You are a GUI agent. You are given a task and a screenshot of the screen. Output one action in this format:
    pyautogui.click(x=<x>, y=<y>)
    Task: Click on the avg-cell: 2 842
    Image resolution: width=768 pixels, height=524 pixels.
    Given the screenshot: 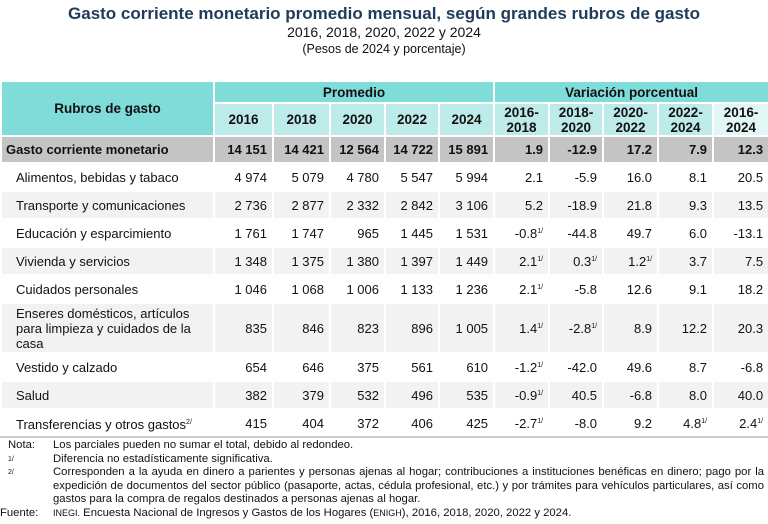 What is the action you would take?
    pyautogui.click(x=412, y=205)
    